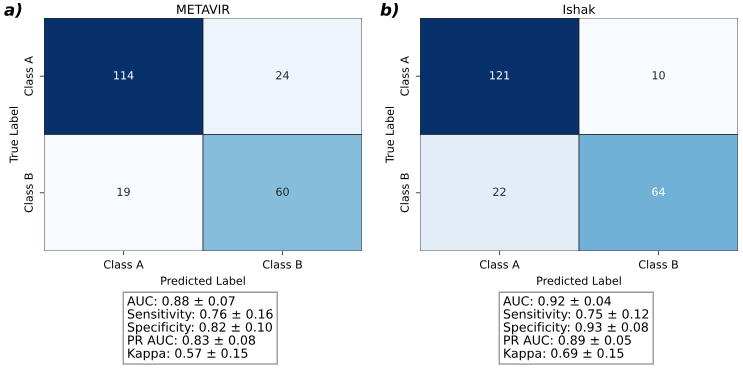 This screenshot has width=743, height=383. Describe the element at coordinates (124, 75) in the screenshot. I see `data-label: 114` at that location.